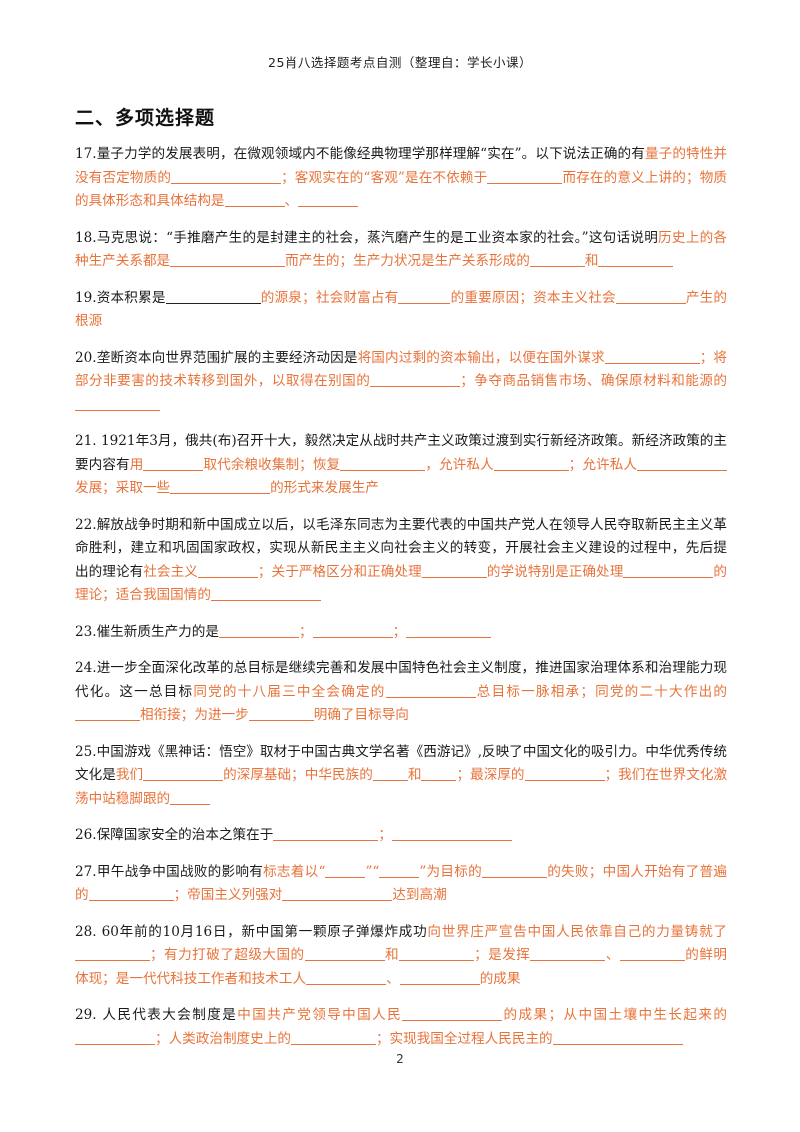 The width and height of the screenshot is (800, 1132). What do you see at coordinates (601, 691) in the screenshot?
I see `answer-hint-text: 总目标一脉相承；同党的二十大作出的` at bounding box center [601, 691].